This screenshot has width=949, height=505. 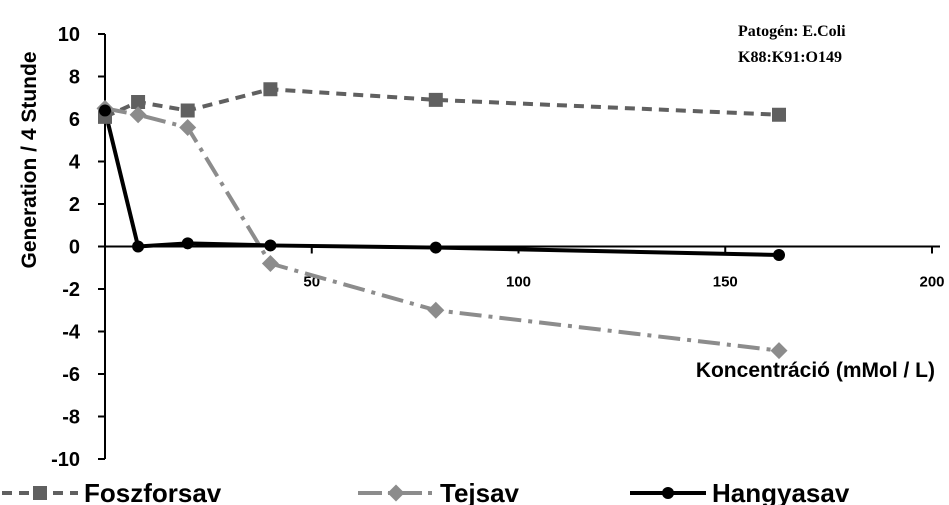 What do you see at coordinates (74, 120) in the screenshot?
I see `y-tick-label: 6` at bounding box center [74, 120].